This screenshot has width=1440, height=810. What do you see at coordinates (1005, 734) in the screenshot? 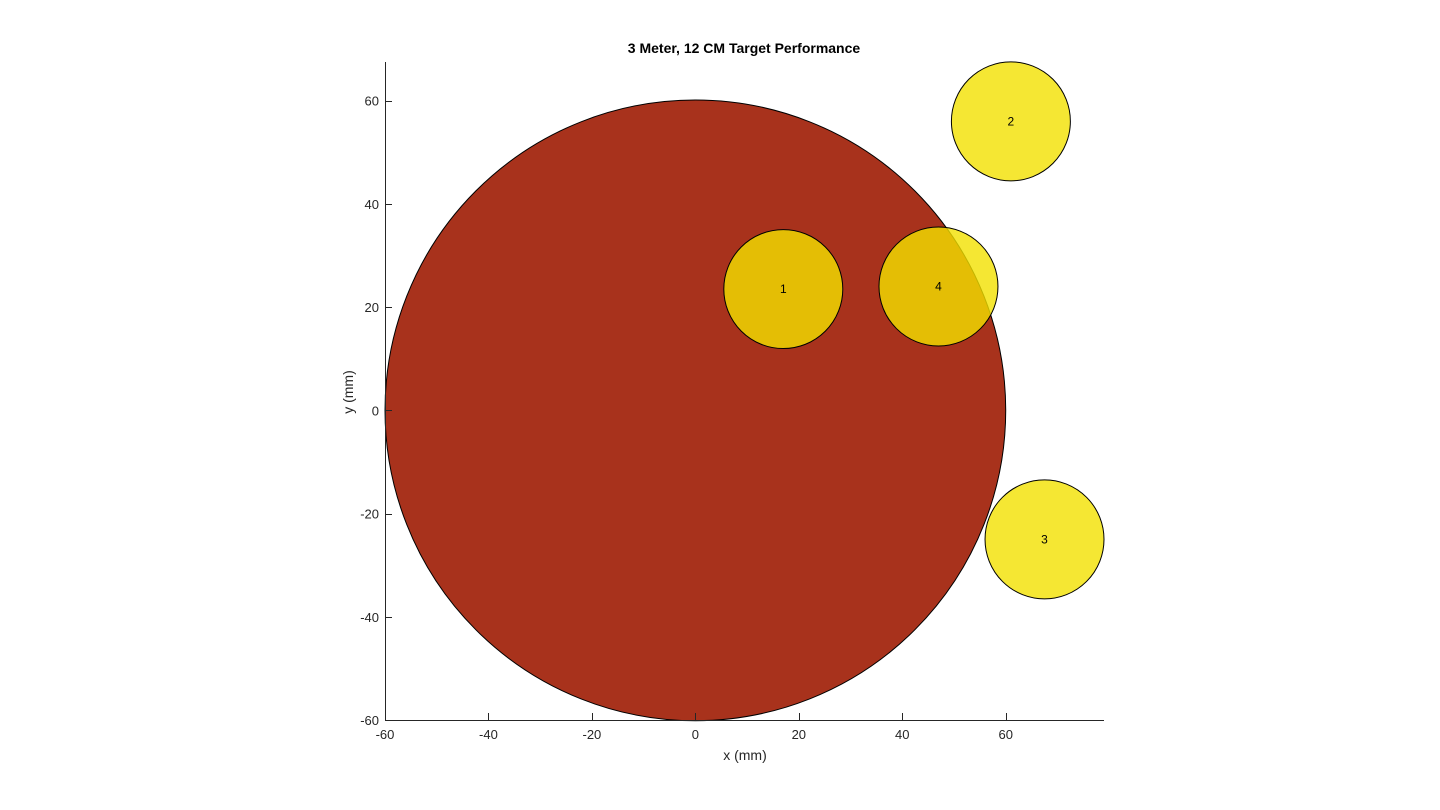
I see `x-tick-label: 60` at bounding box center [1005, 734].